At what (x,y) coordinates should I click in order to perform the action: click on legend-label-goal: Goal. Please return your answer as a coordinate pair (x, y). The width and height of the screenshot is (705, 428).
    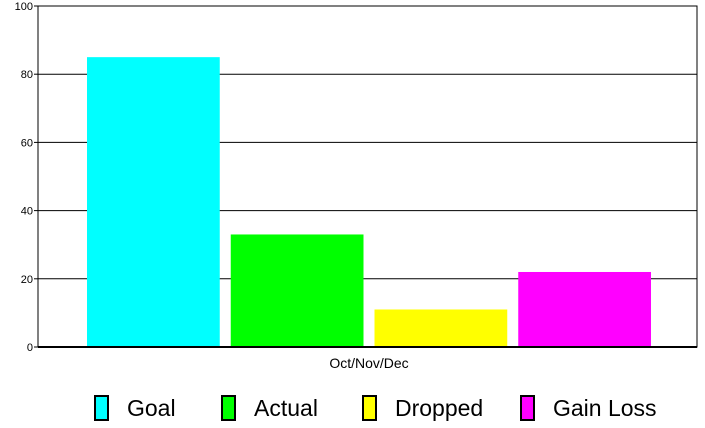
    Looking at the image, I should click on (151, 408).